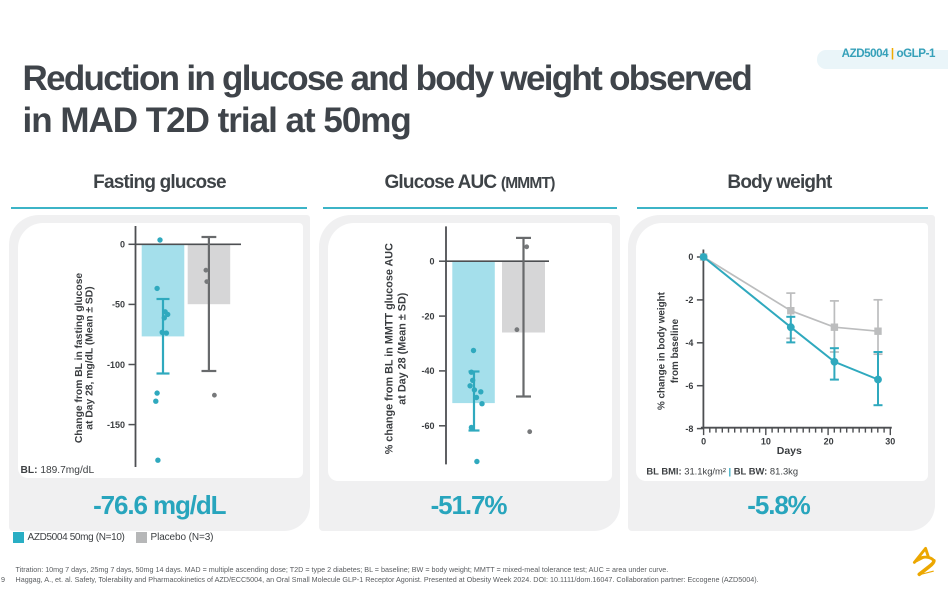 The height and width of the screenshot is (611, 948). I want to click on svg-text:Change from BL in fasting gluc: Change from BL in fasting glucose, so click(79, 358).